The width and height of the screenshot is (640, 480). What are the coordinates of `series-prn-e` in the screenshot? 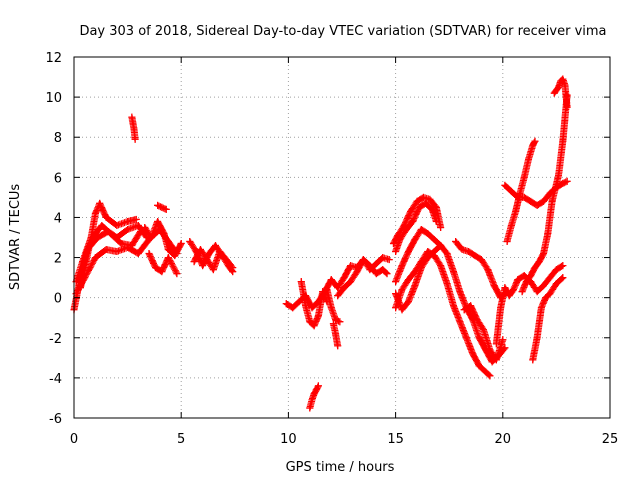 It's located at (133, 128).